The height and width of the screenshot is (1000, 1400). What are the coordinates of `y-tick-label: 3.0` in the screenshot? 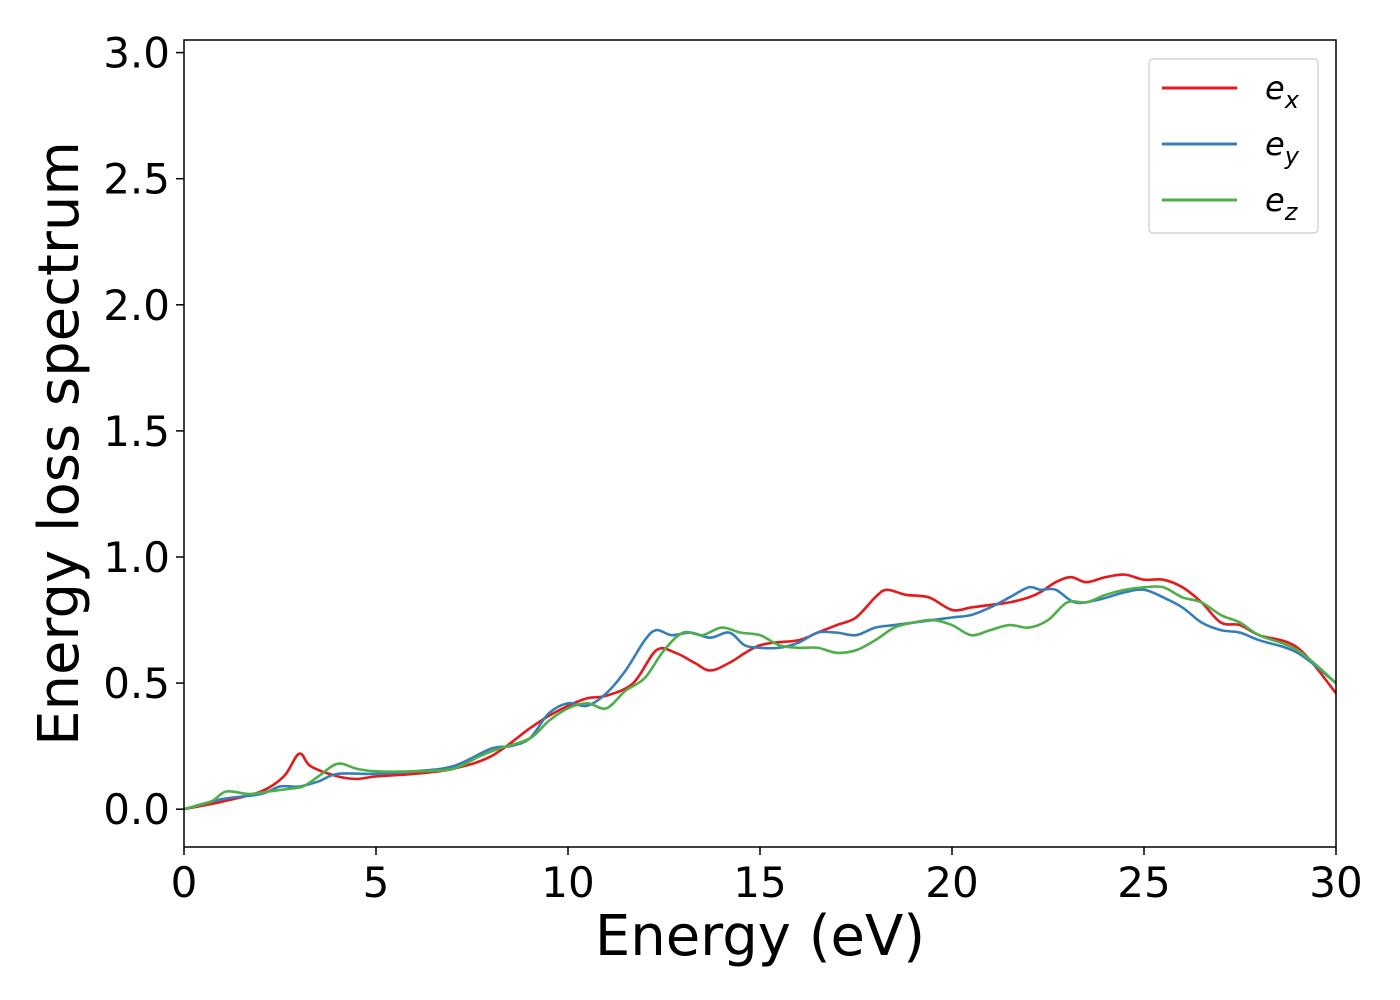 It's located at (136, 53).